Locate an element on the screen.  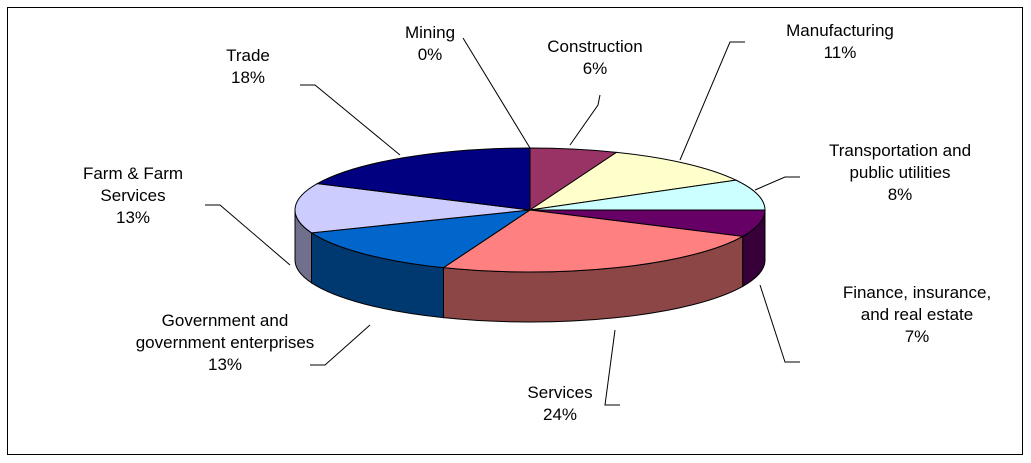
slice-label: Farm & Farm Services 13% is located at coordinates (133, 196).